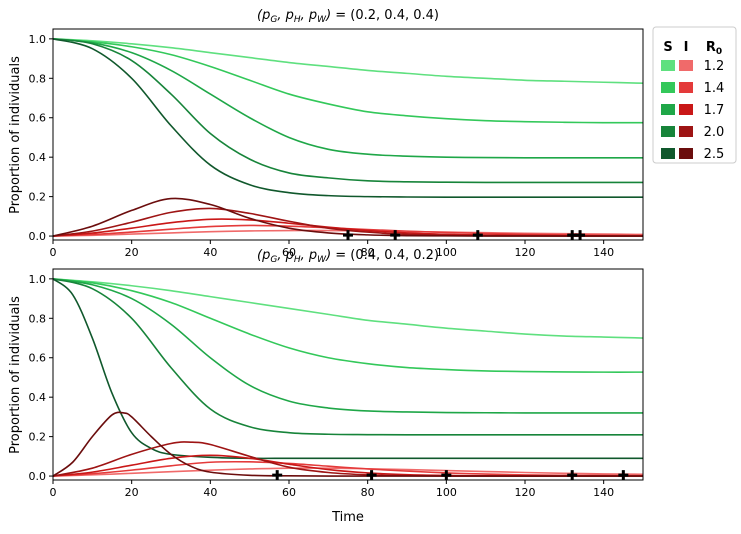 The width and height of the screenshot is (741, 534). I want to click on top-panel-markers, so click(464, 235).